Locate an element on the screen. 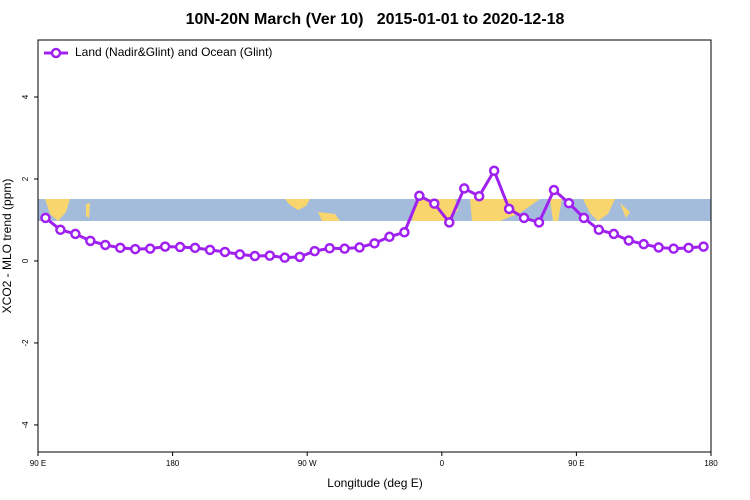 The height and width of the screenshot is (500, 750). y-tick-label: 0 is located at coordinates (25, 260).